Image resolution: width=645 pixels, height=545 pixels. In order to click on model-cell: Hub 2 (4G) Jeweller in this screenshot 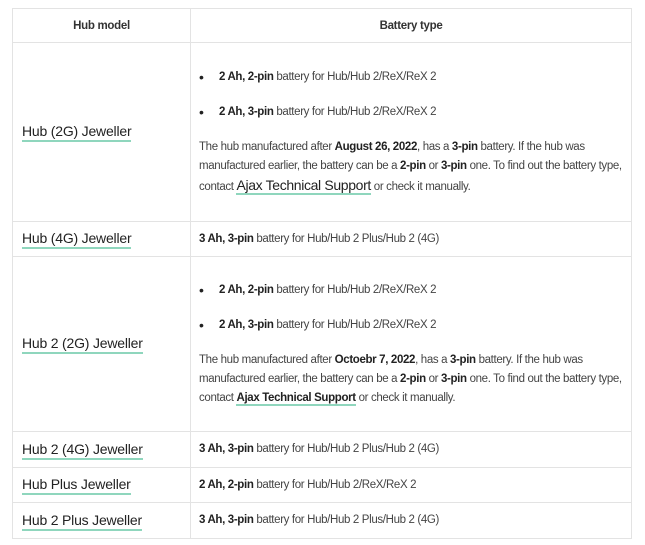, I will do `click(101, 449)`.